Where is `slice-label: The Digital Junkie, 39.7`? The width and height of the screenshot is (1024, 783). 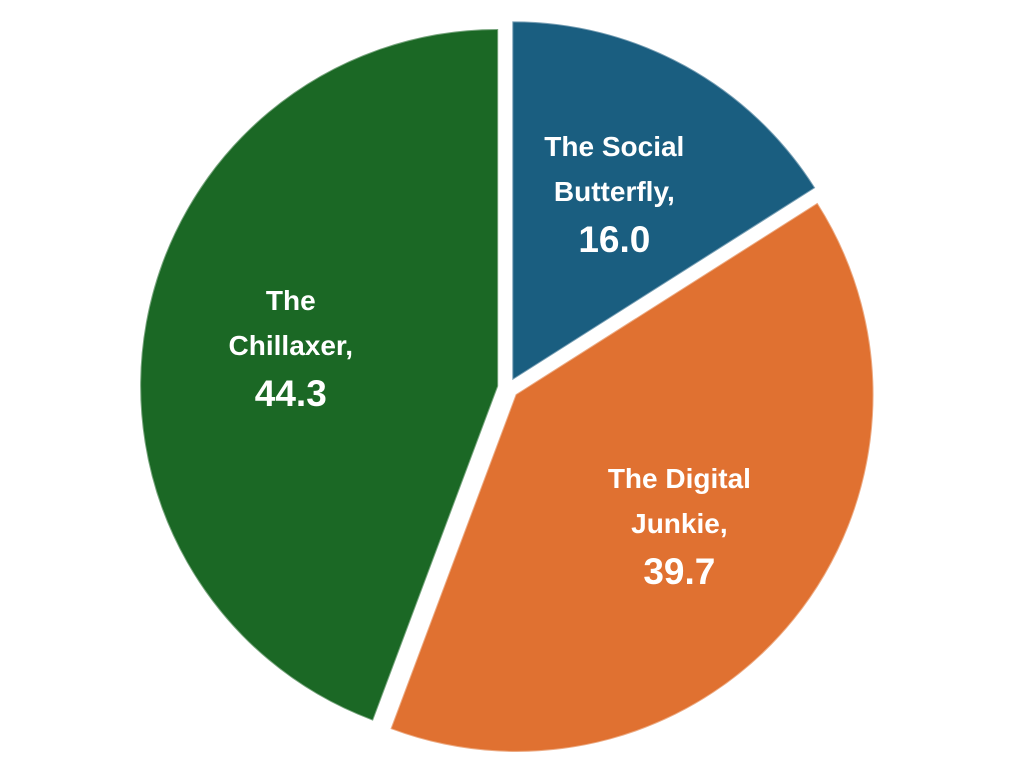 slice-label: The Digital Junkie, 39.7 is located at coordinates (679, 527).